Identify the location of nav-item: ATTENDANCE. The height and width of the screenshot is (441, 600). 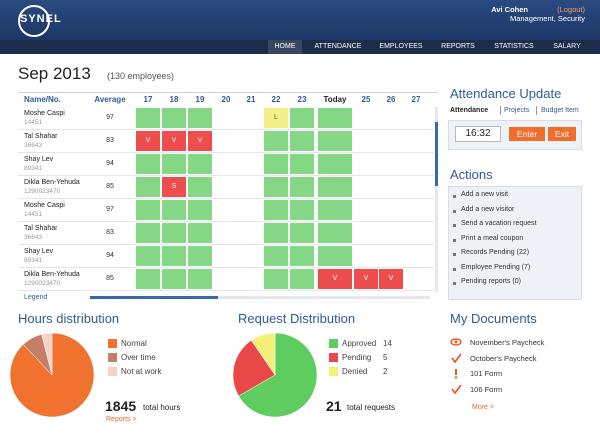
(338, 46).